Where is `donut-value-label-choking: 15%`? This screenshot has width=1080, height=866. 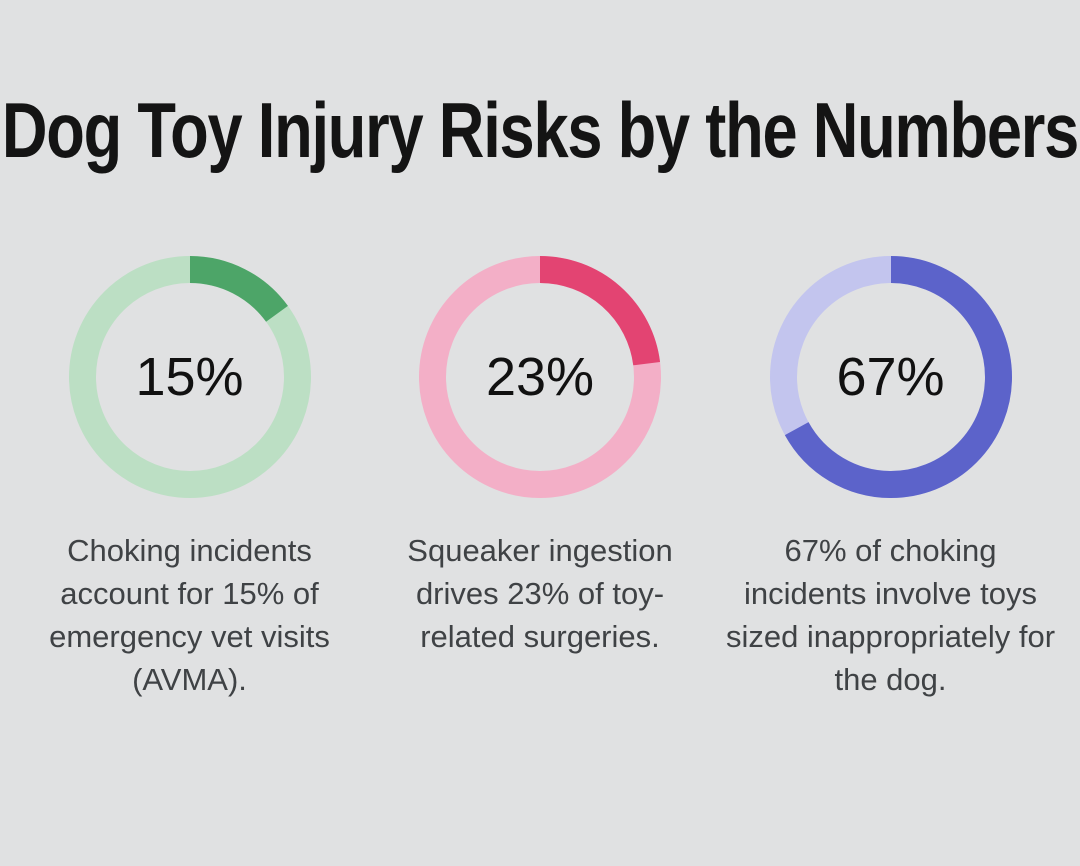
donut-value-label-choking: 15% is located at coordinates (189, 377).